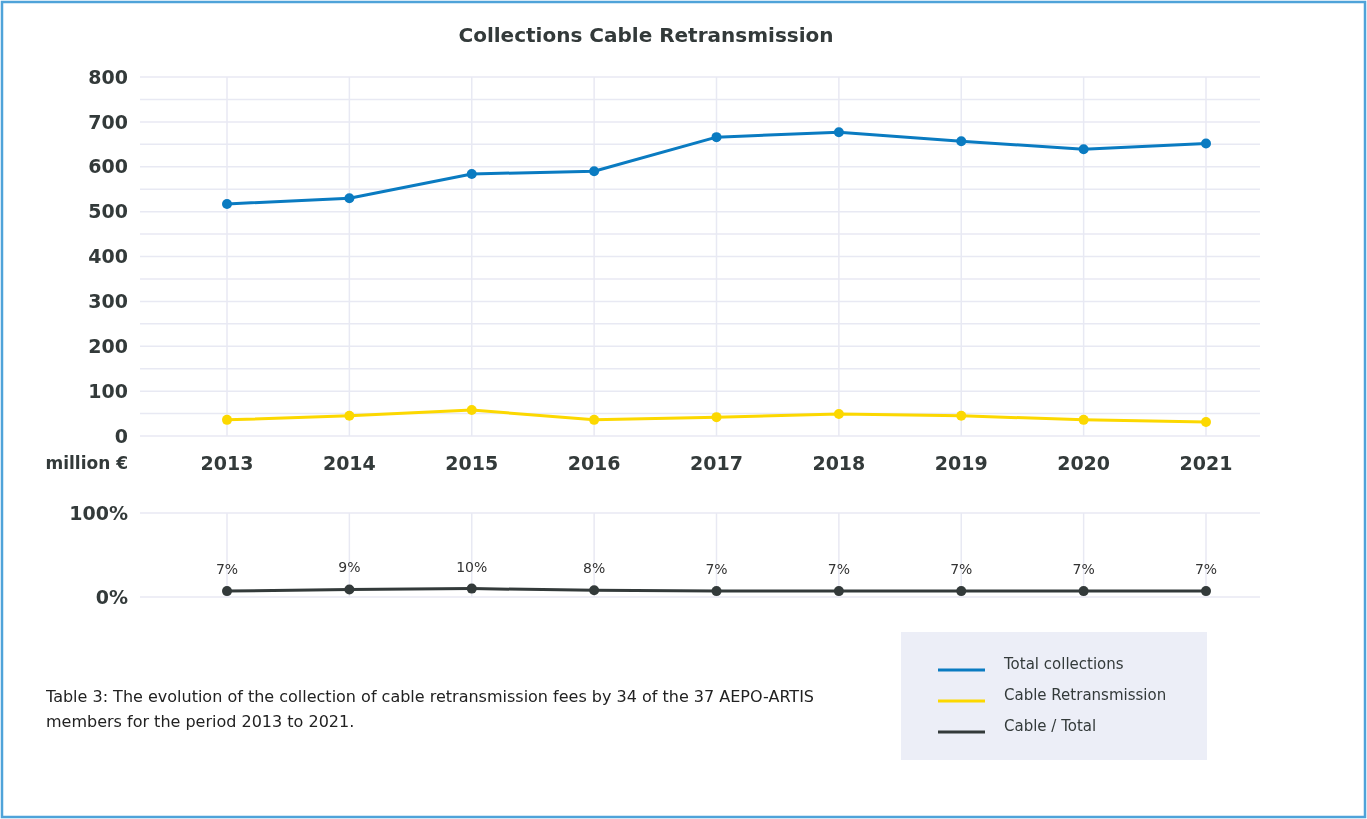 This screenshot has height=819, width=1367. What do you see at coordinates (594, 568) in the screenshot?
I see `data-label: 8%` at bounding box center [594, 568].